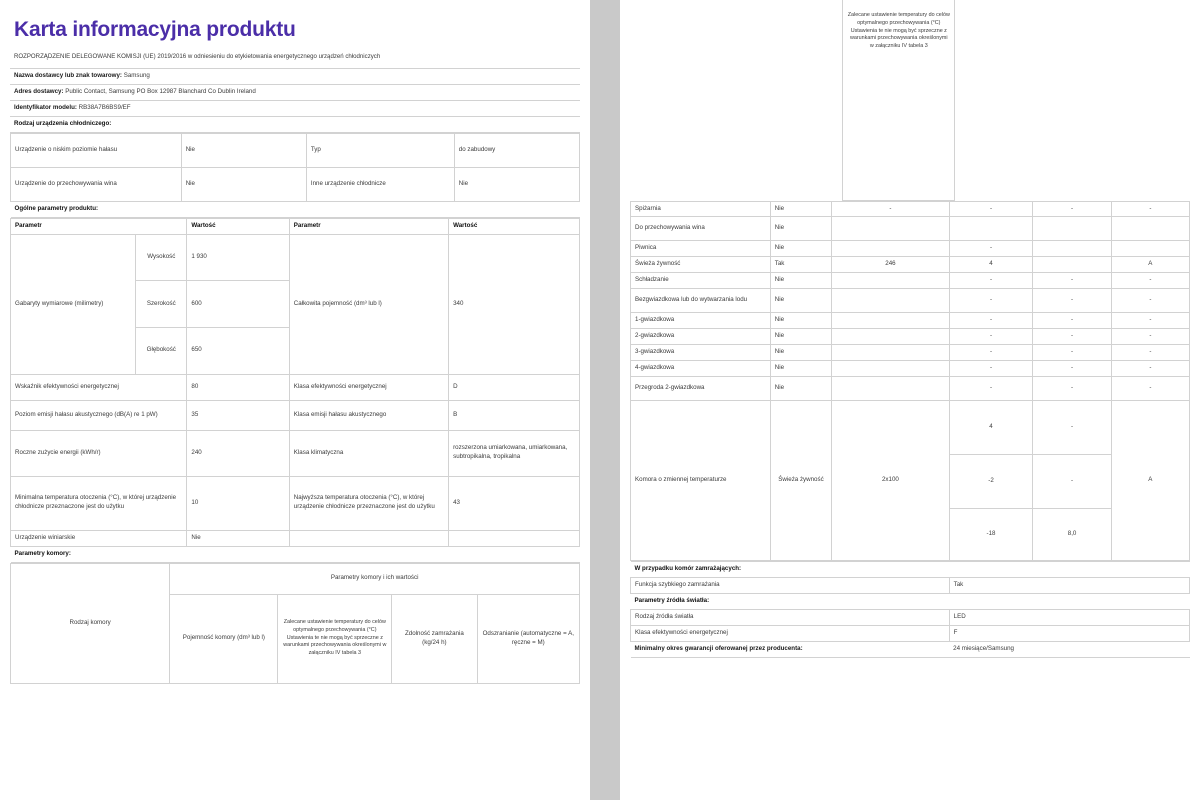  Describe the element at coordinates (295, 124) in the screenshot. I see `appliance-type-section-row: Rodzaj urządzenia chłodniczego:` at that location.